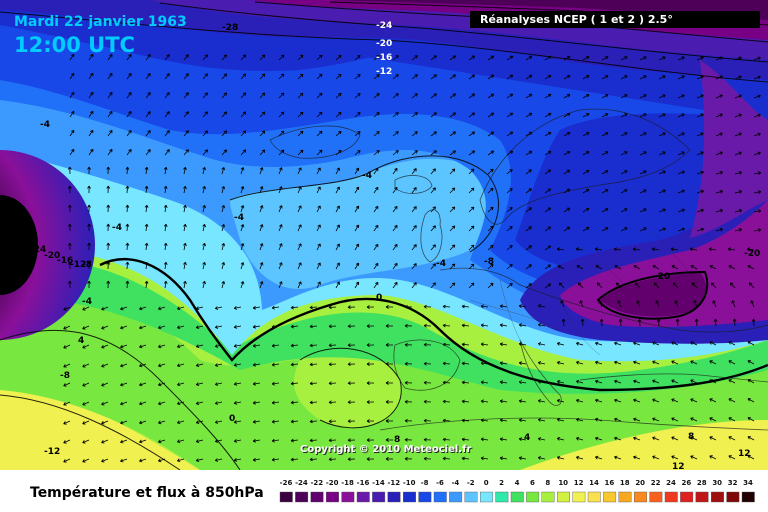  I want to click on scale-tick-label: 22, so click(656, 483).